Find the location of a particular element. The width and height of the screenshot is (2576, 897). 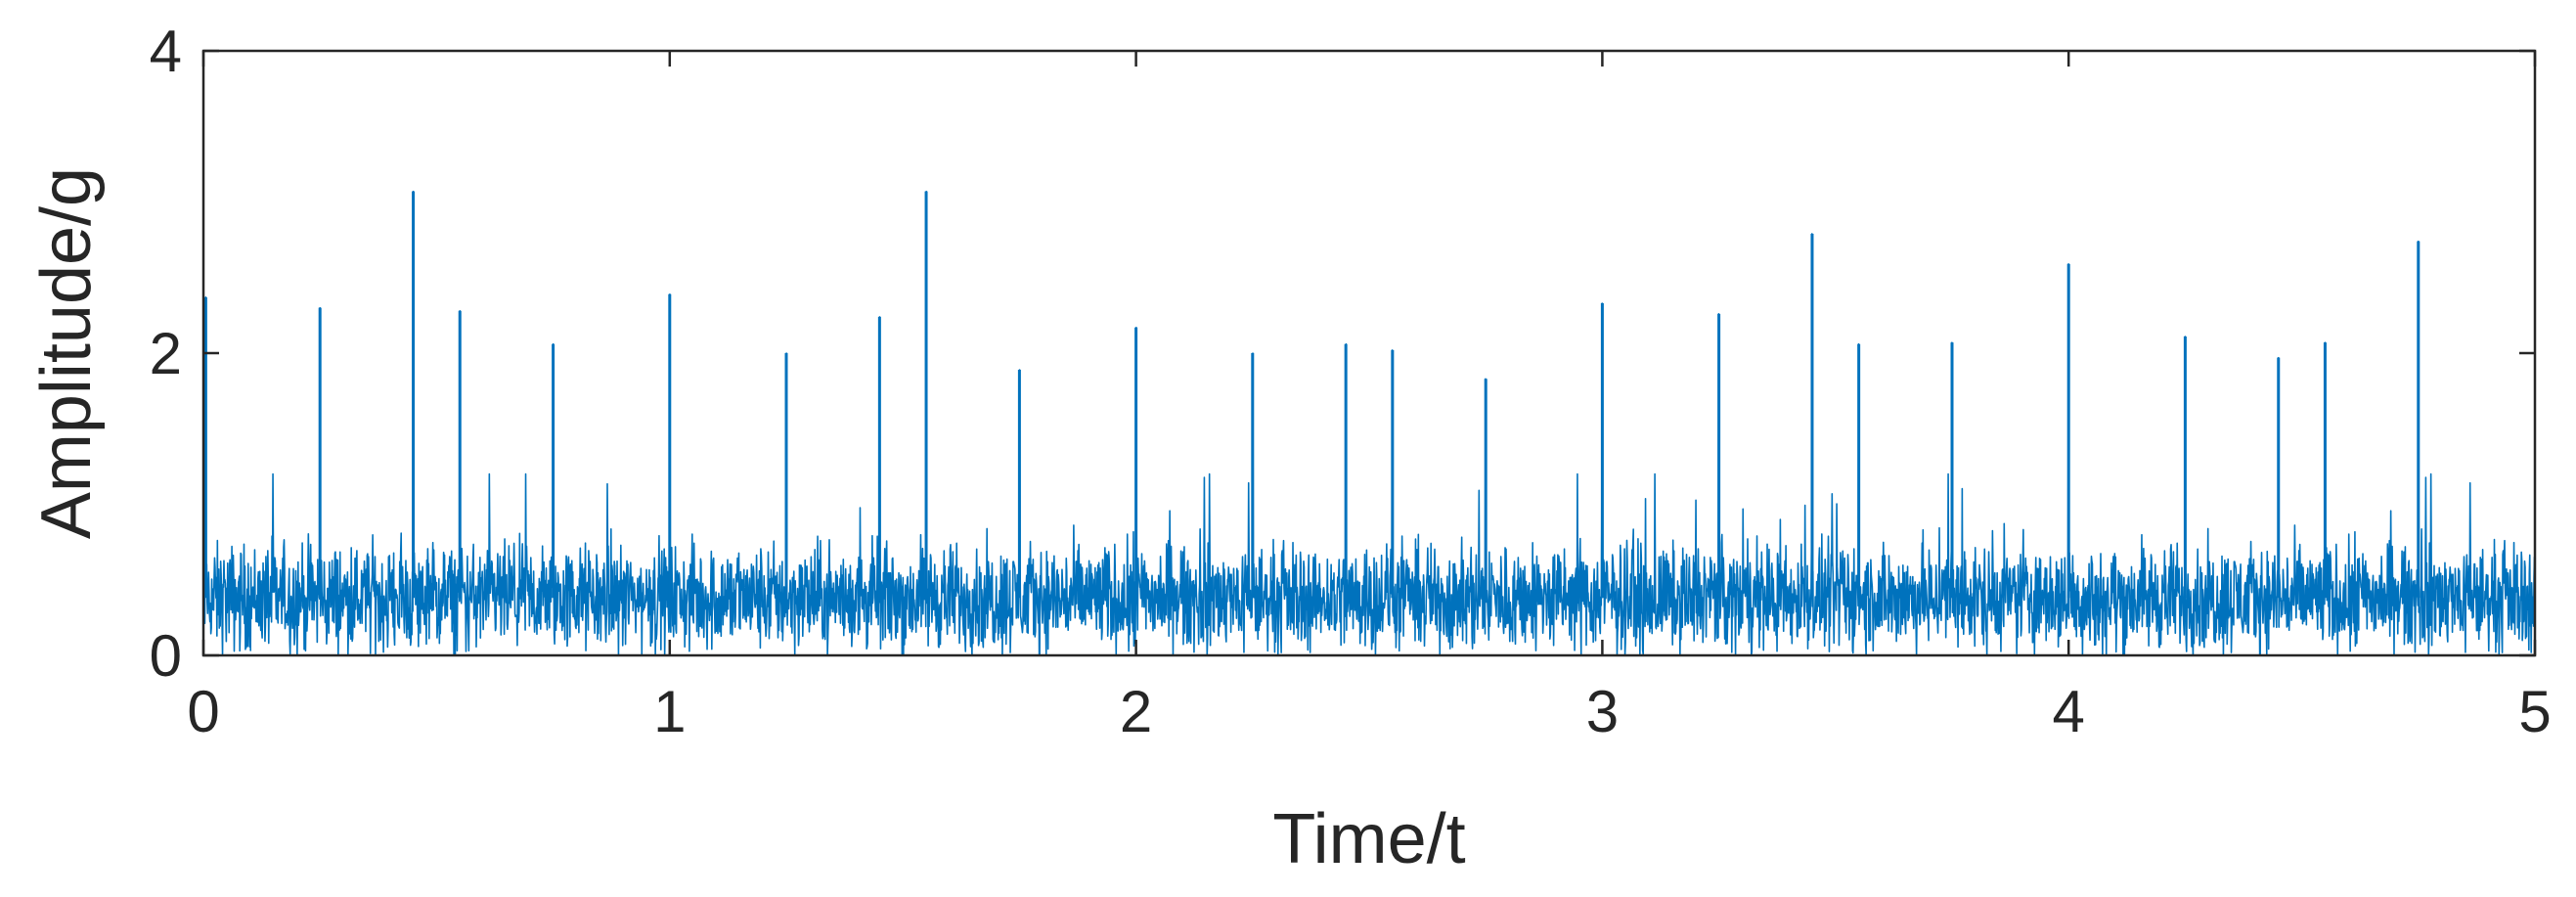

x-tick-label: 1 is located at coordinates (669, 711).